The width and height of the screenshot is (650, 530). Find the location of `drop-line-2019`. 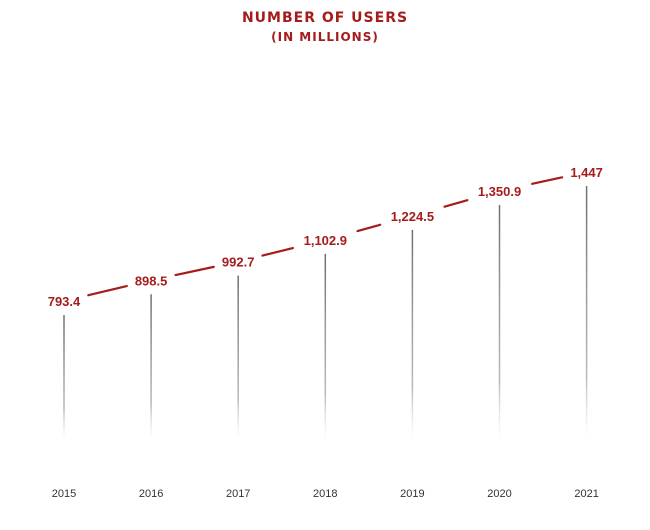

drop-line-2019 is located at coordinates (412, 334).